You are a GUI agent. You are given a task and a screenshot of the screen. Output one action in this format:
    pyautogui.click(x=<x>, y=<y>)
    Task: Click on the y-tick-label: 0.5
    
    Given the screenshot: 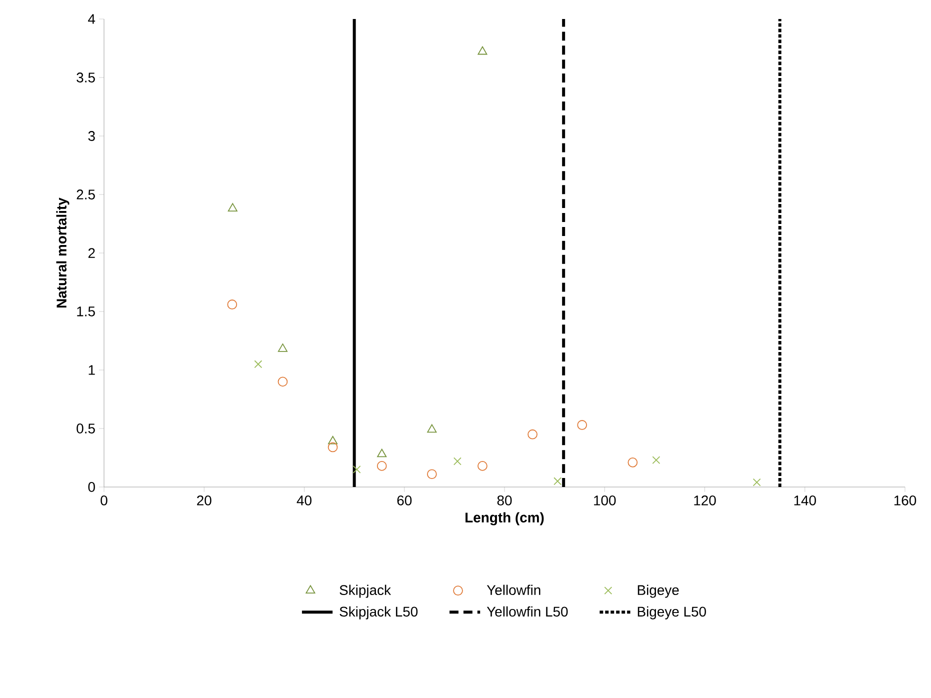 What is the action you would take?
    pyautogui.click(x=85, y=429)
    